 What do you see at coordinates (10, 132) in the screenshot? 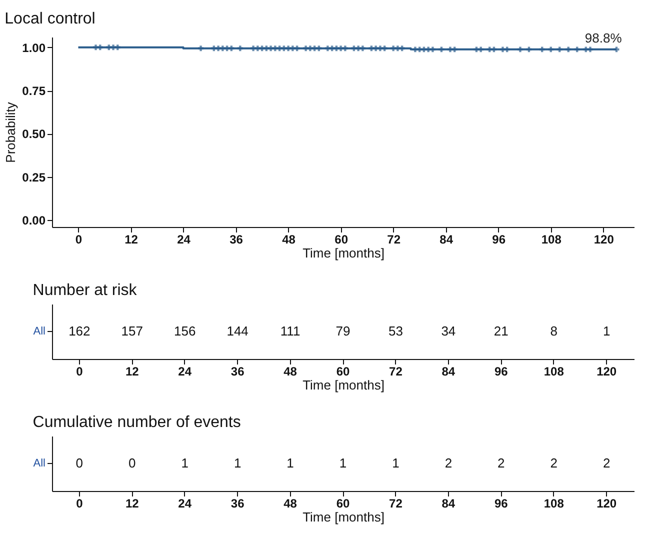
I see `y-axis-title: Probability` at bounding box center [10, 132].